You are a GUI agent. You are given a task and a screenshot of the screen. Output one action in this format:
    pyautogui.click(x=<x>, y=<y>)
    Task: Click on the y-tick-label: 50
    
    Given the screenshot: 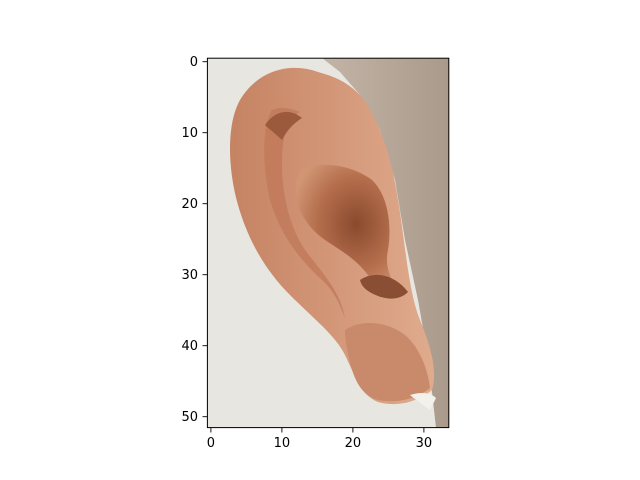 What is the action you would take?
    pyautogui.click(x=189, y=417)
    